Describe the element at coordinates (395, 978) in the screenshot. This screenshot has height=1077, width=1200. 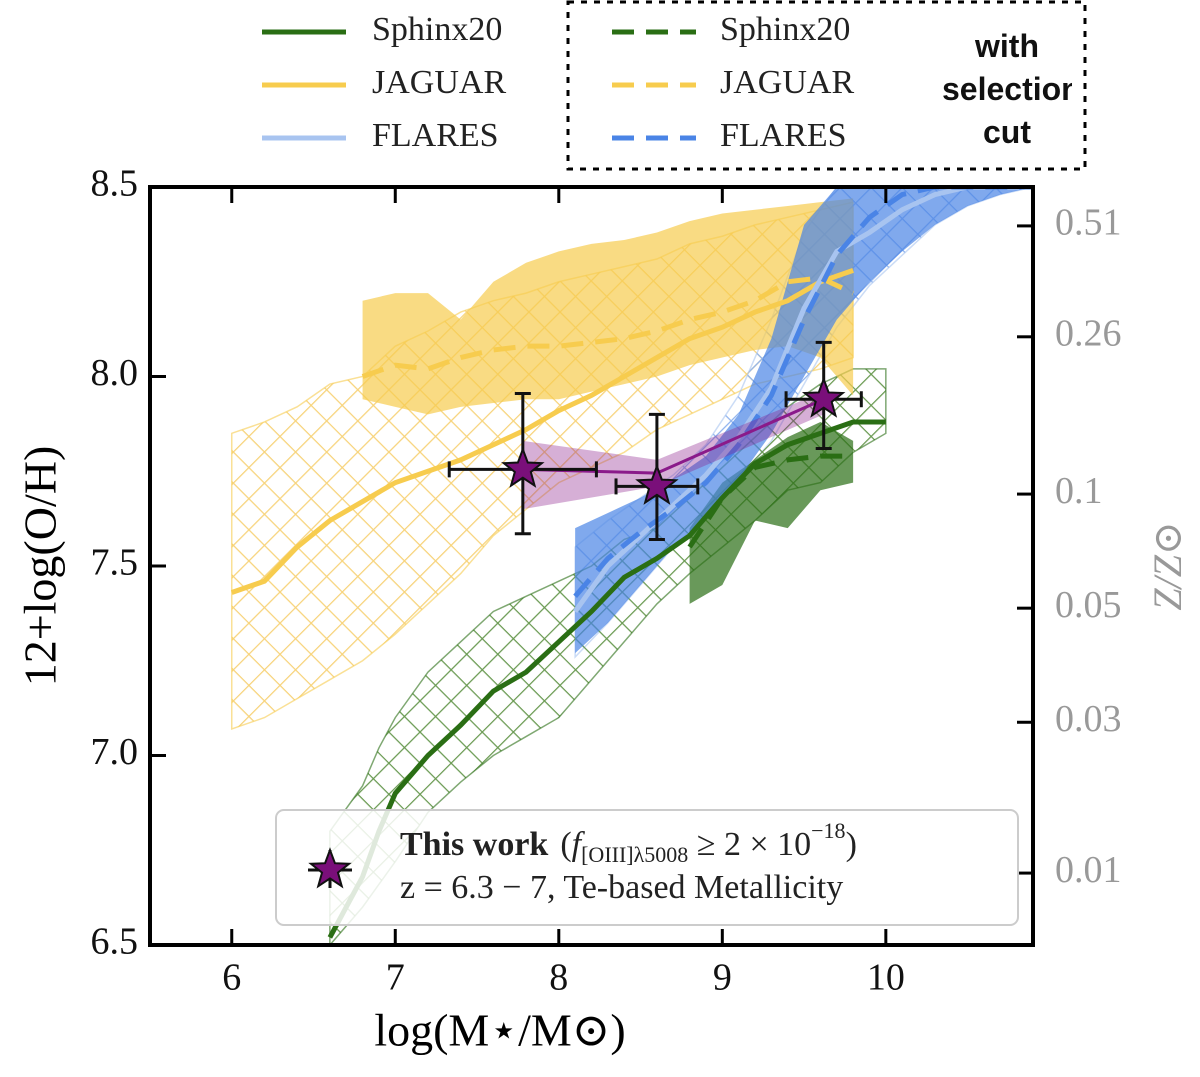
I see `x-tick-label: 7` at that location.